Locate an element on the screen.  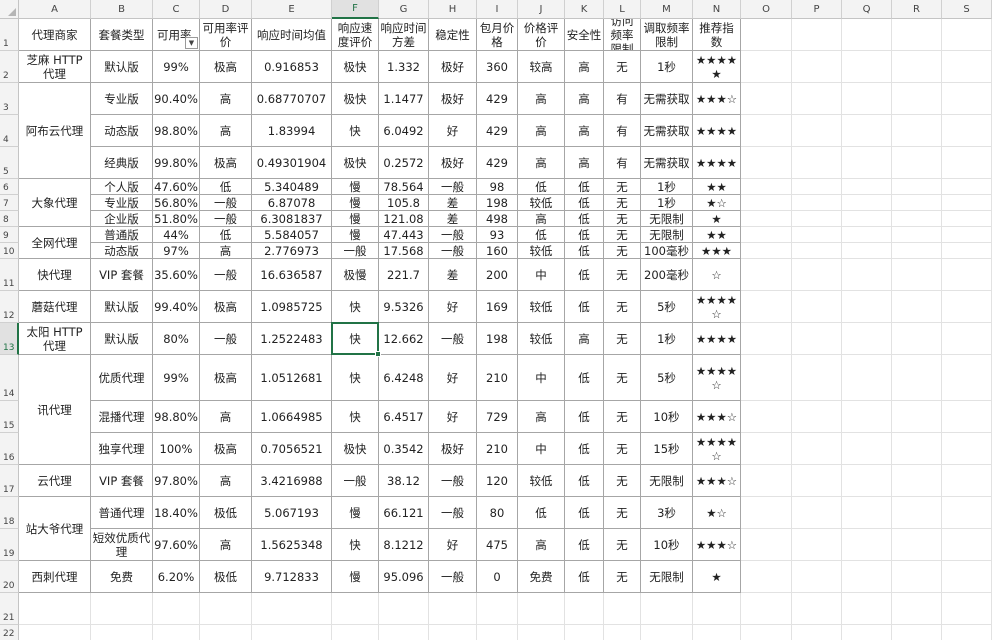
vendor-cell: 讯代理 is located at coordinates (55, 410).